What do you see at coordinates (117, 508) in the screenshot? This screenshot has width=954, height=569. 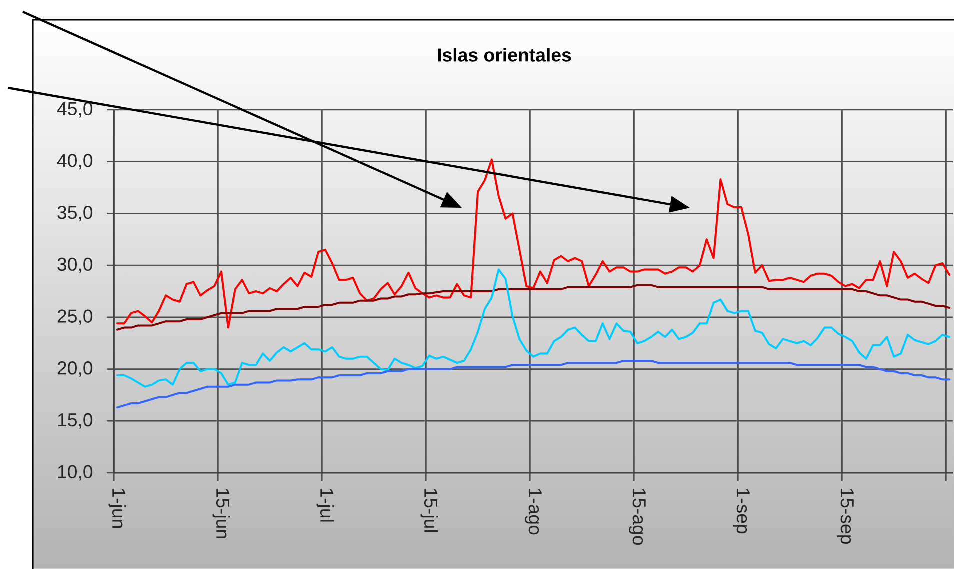 I see `x-tick-label: 1-jun` at bounding box center [117, 508].